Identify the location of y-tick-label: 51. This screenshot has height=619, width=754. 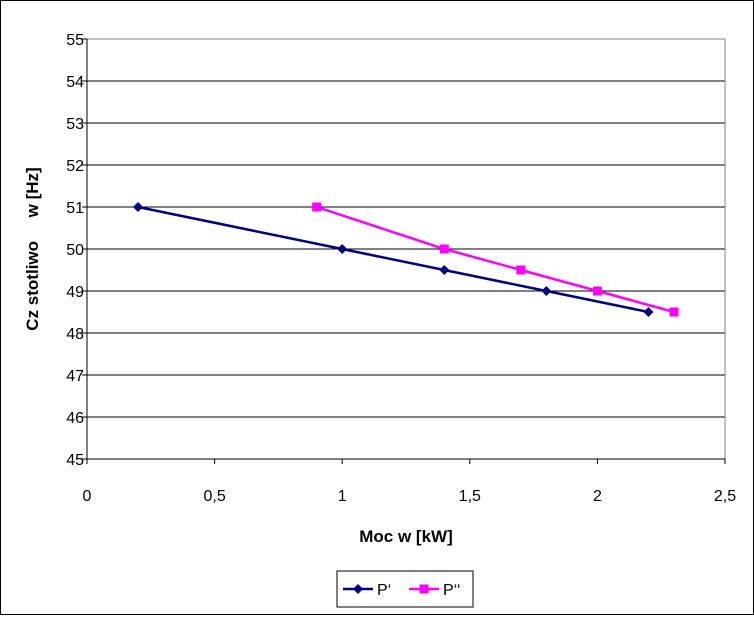
(75, 208).